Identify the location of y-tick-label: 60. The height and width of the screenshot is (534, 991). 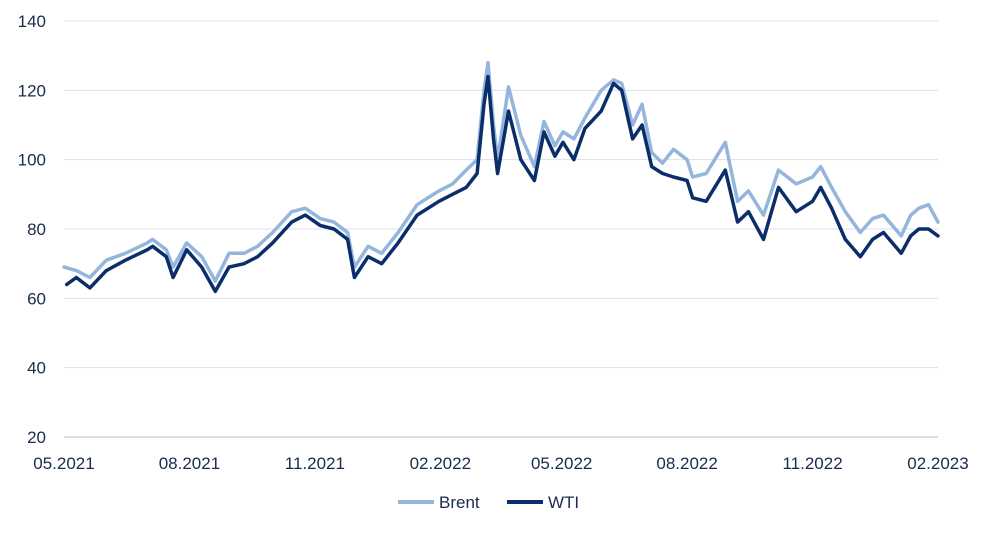
(36, 298).